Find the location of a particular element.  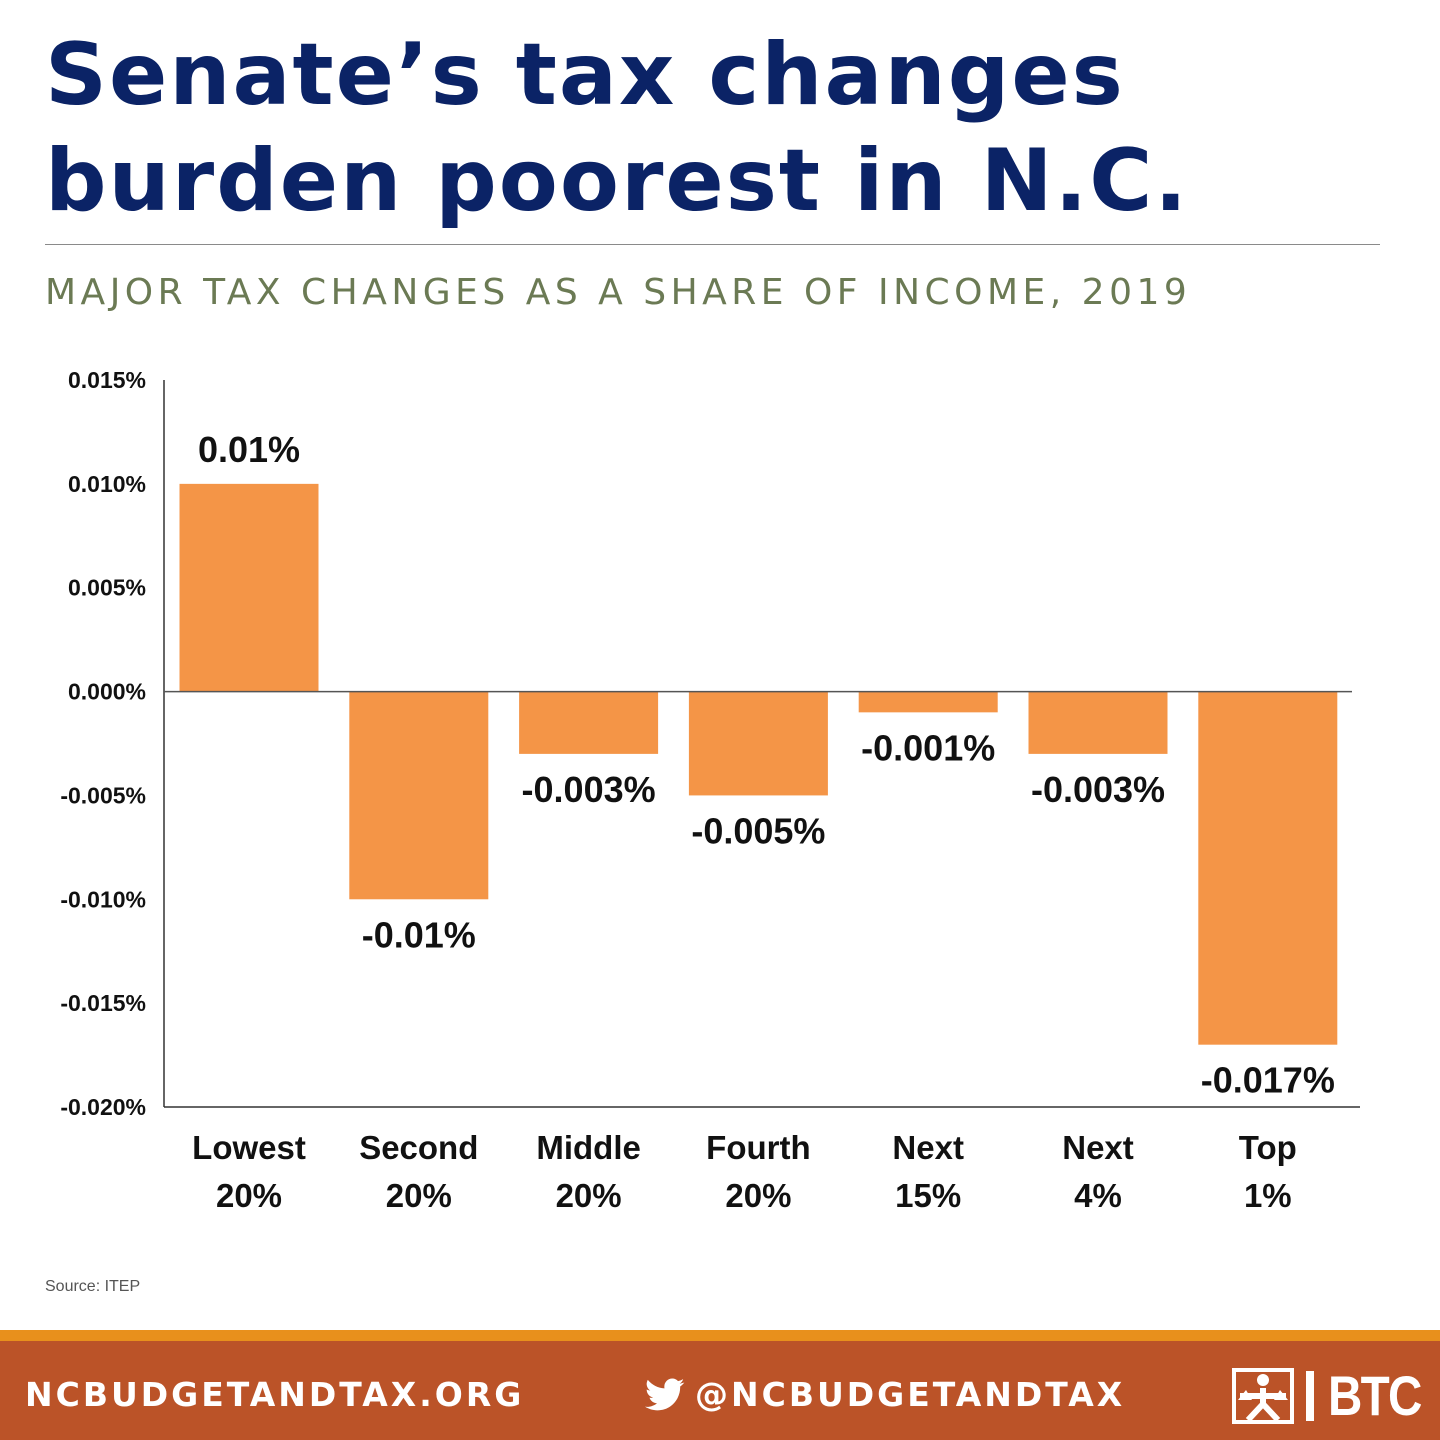

x-tick-label: 1% is located at coordinates (1268, 1195).